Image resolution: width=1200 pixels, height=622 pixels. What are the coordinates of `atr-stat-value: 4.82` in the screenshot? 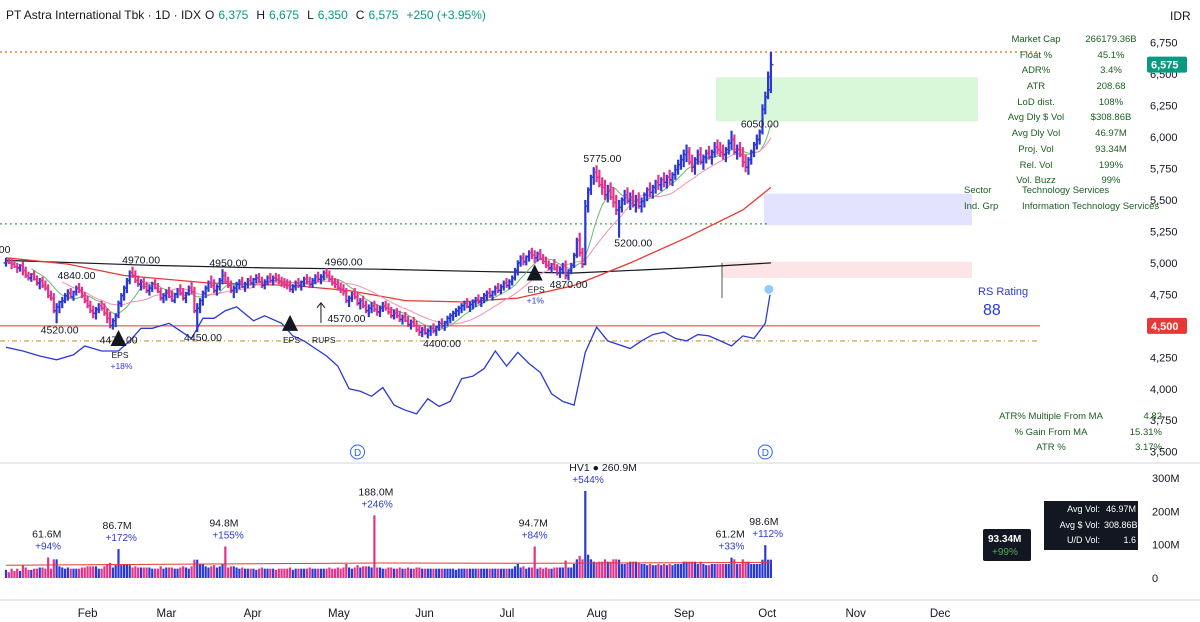 It's located at (1153, 416).